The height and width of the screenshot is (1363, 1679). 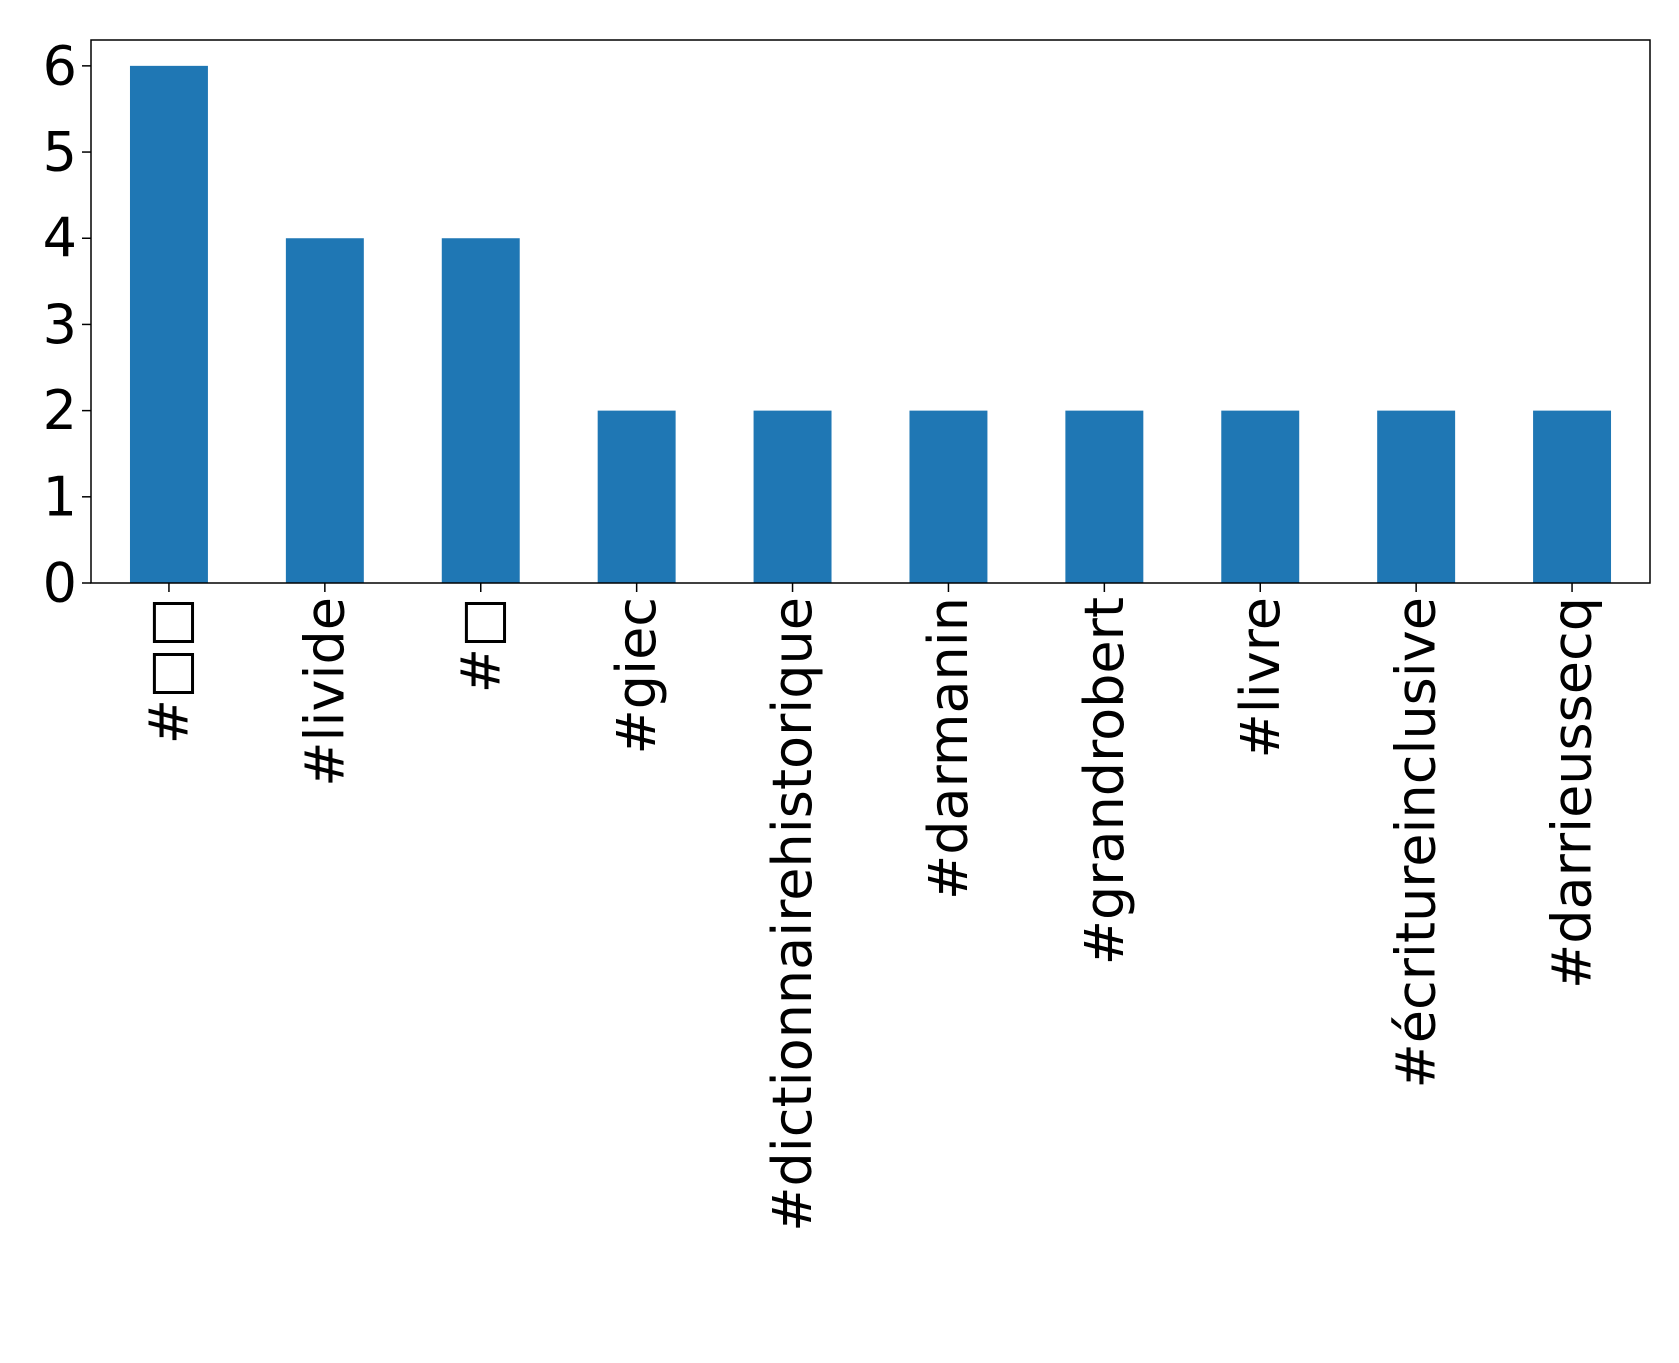 What do you see at coordinates (60, 410) in the screenshot?
I see `y-tick-label: 2` at bounding box center [60, 410].